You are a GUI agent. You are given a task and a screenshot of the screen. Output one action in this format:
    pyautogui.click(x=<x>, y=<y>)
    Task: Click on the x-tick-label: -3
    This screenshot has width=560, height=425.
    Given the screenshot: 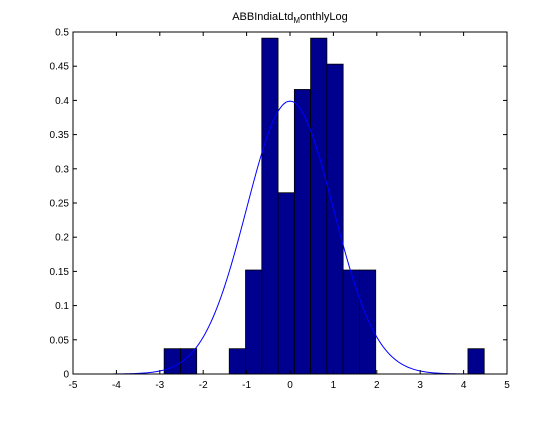 What is the action you would take?
    pyautogui.click(x=159, y=385)
    